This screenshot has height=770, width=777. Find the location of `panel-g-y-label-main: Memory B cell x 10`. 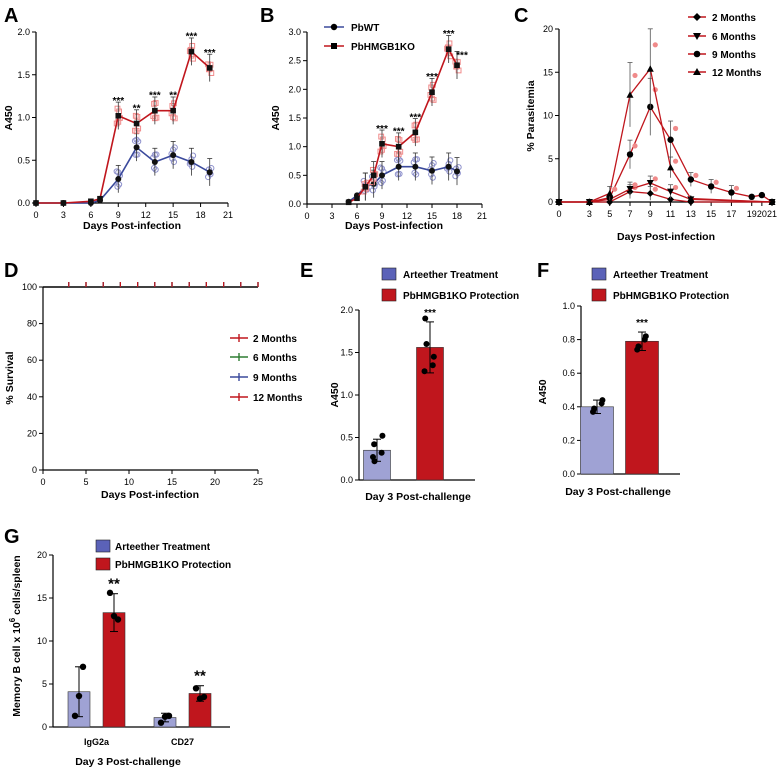

panel-g-y-label-main: Memory B cell x 10 is located at coordinates (17, 669).